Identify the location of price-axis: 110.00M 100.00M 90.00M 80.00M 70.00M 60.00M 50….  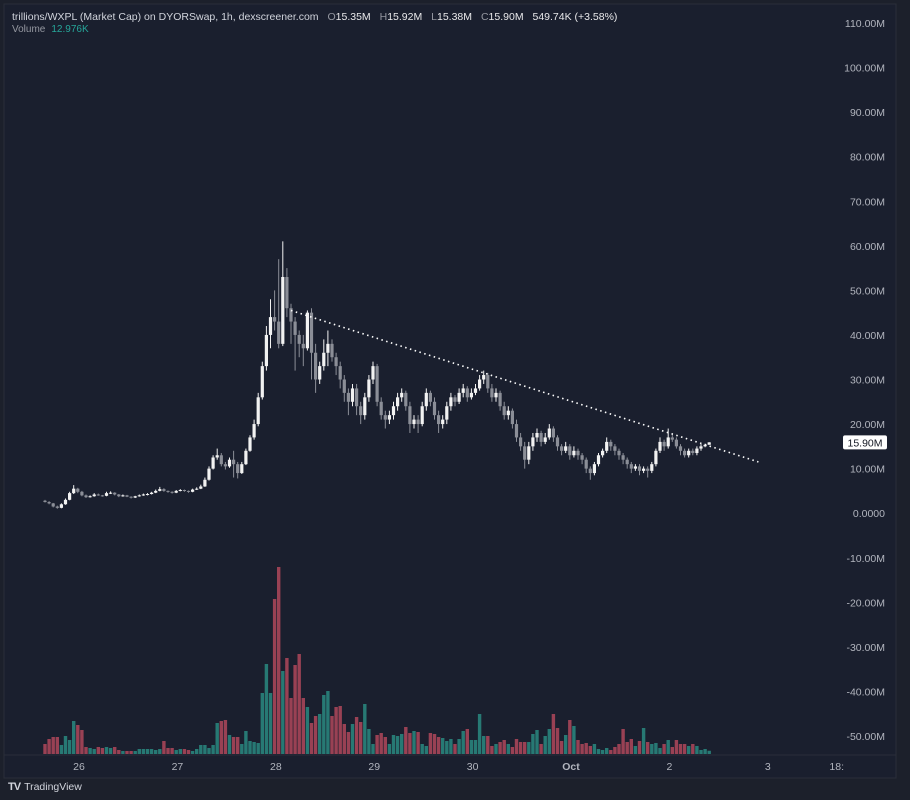
(864, 380).